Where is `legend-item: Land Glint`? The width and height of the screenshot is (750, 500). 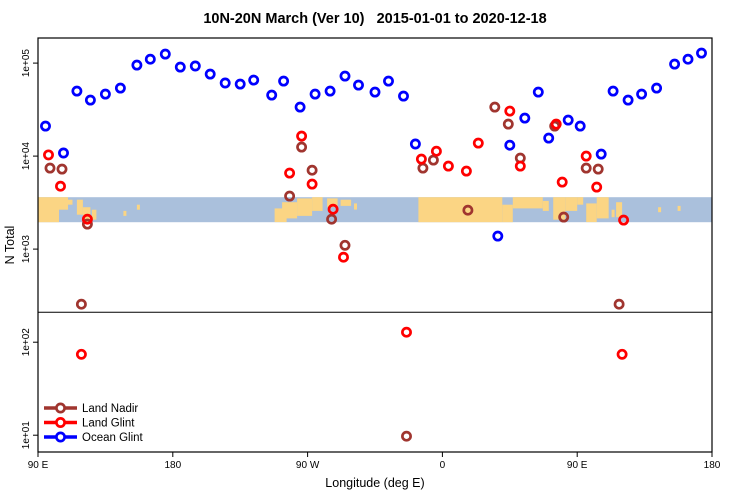
legend-item: Land Glint is located at coordinates (89, 423).